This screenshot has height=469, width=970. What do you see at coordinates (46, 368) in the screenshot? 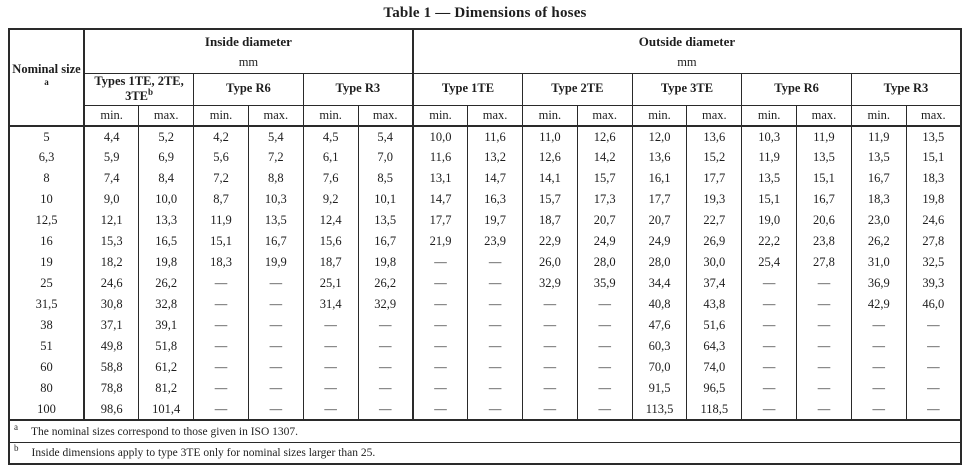
I see `nominal-size-cell: 60` at bounding box center [46, 368].